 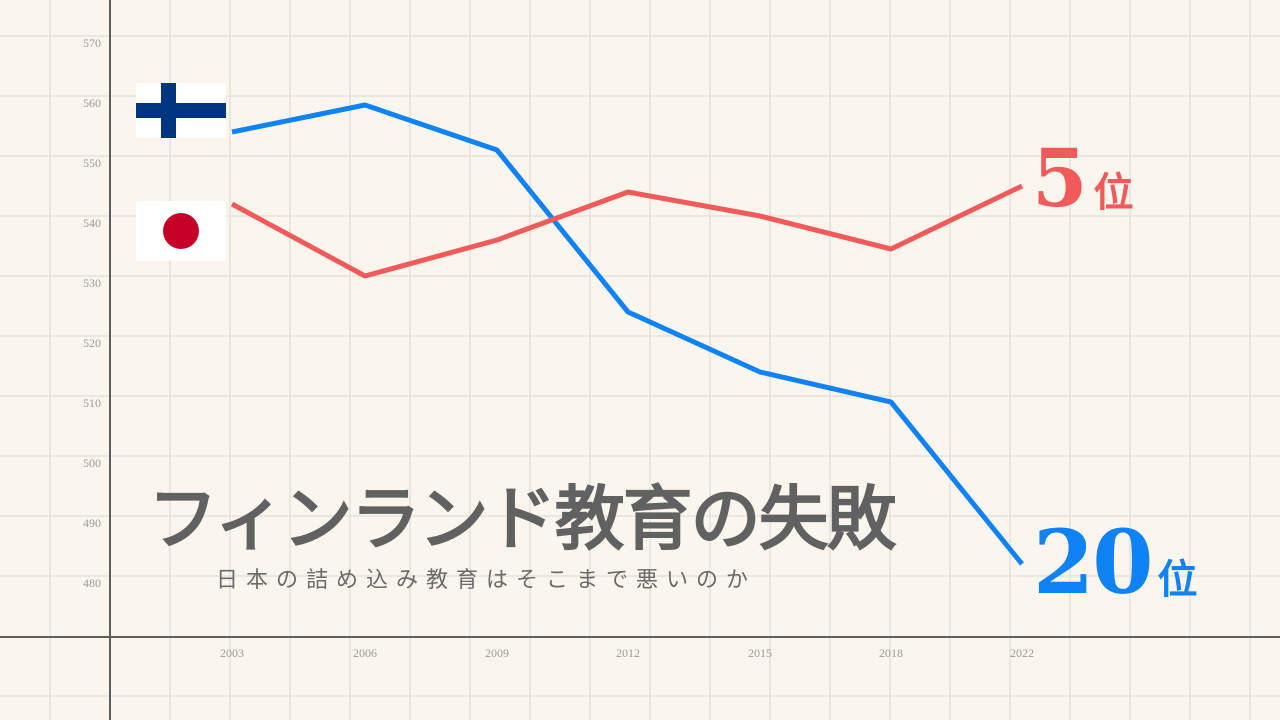 I want to click on chart-subtitle: 日本の詰め込み教育はそこまで悪いのか, so click(x=486, y=580).